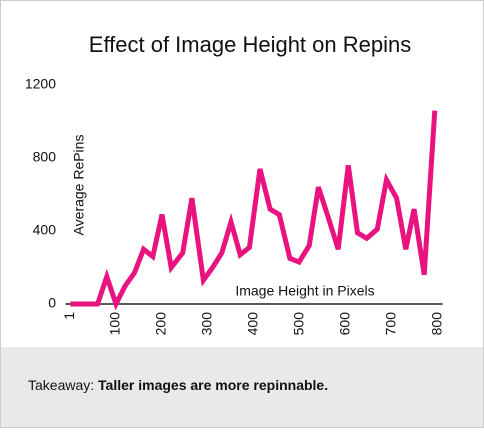  What do you see at coordinates (45, 230) in the screenshot?
I see `y-tick-label: 400` at bounding box center [45, 230].